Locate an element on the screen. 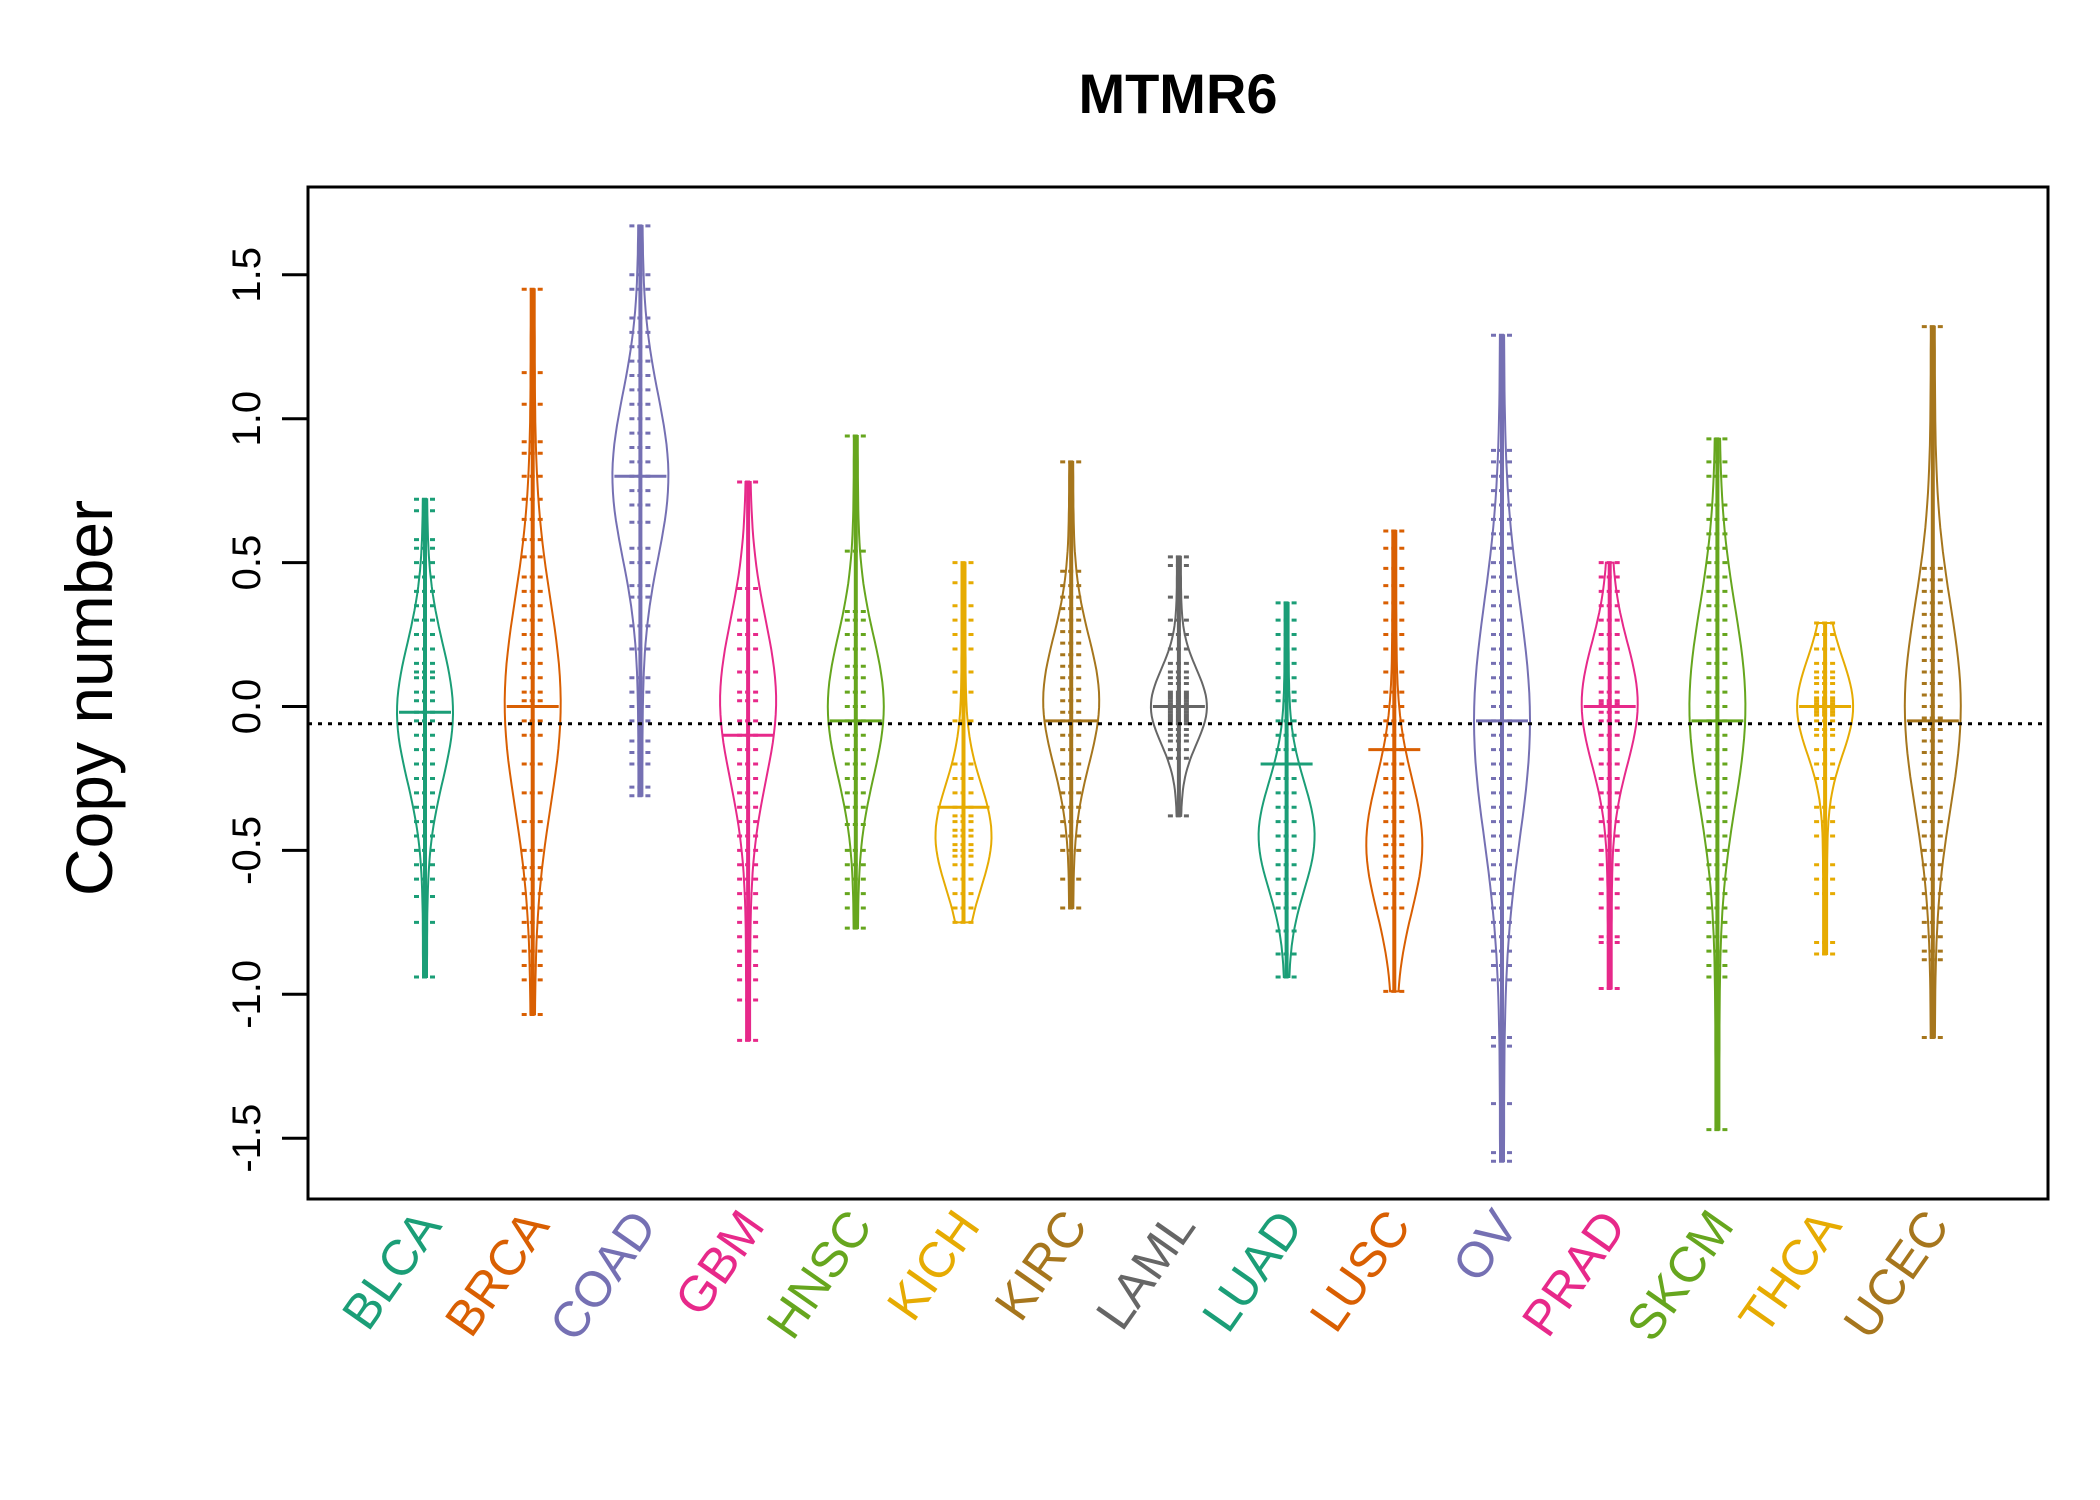  bean-gbm is located at coordinates (748, 761).